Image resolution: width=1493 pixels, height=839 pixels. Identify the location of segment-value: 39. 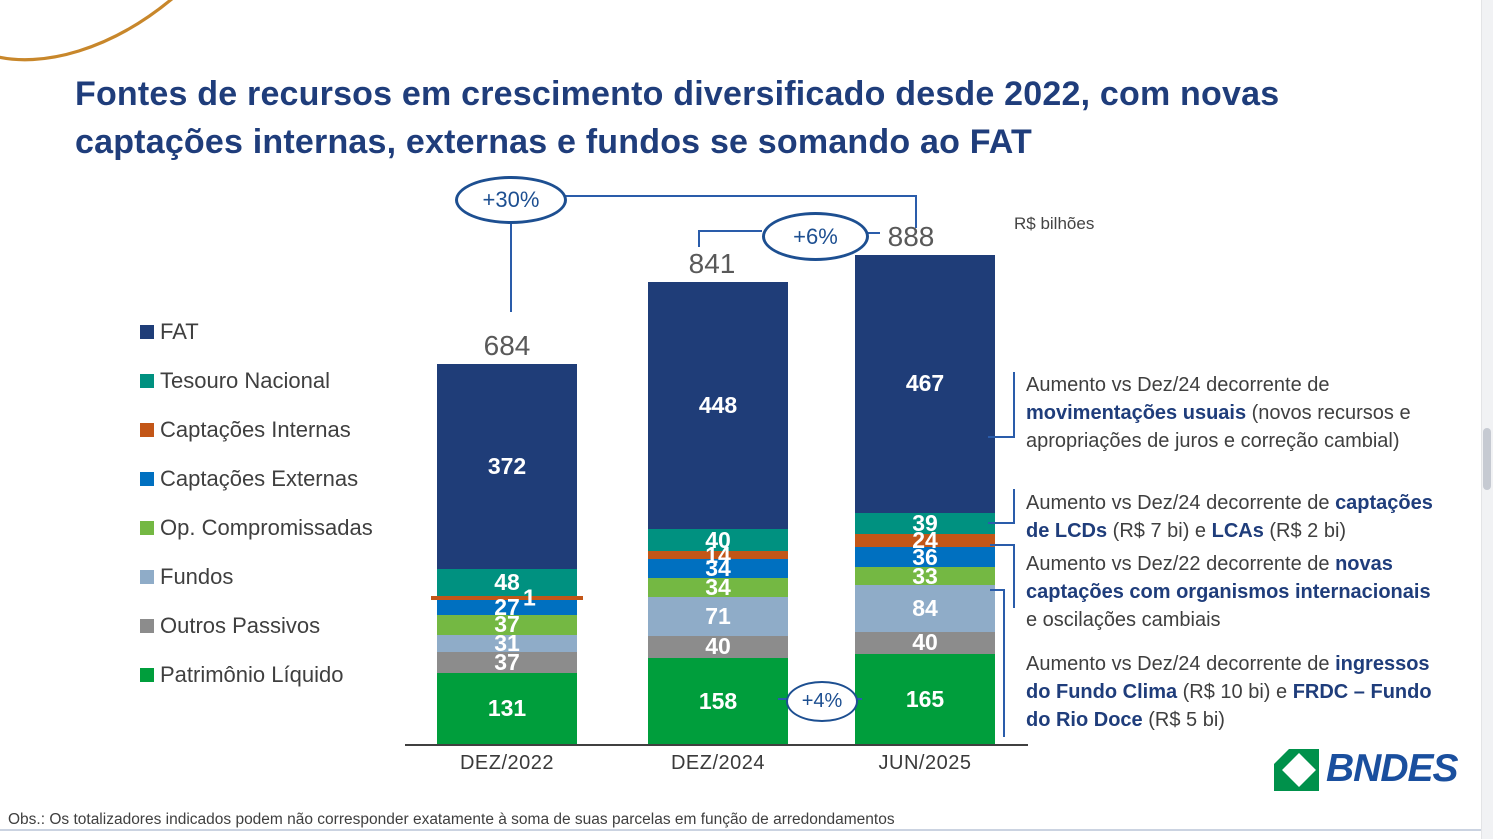
(925, 522).